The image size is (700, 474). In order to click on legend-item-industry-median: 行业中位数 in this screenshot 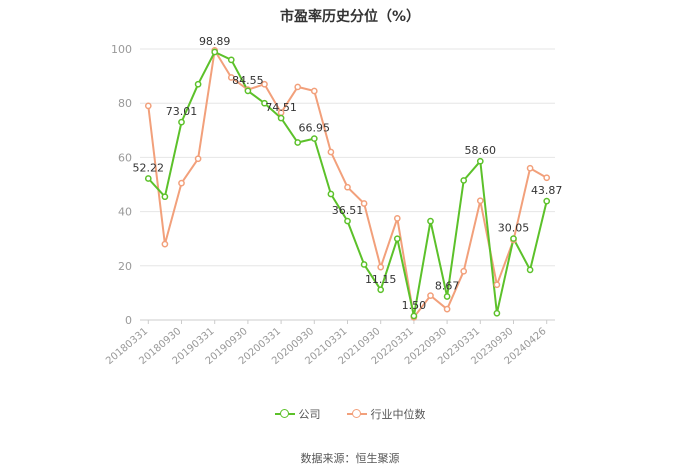, I will do `click(386, 414)`.